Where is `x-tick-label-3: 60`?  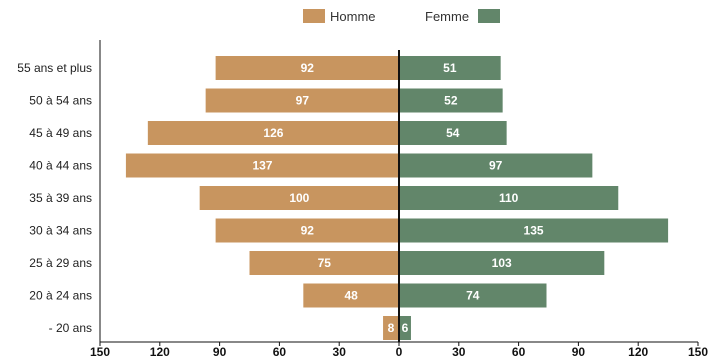 x-tick-label-3: 60 is located at coordinates (280, 352).